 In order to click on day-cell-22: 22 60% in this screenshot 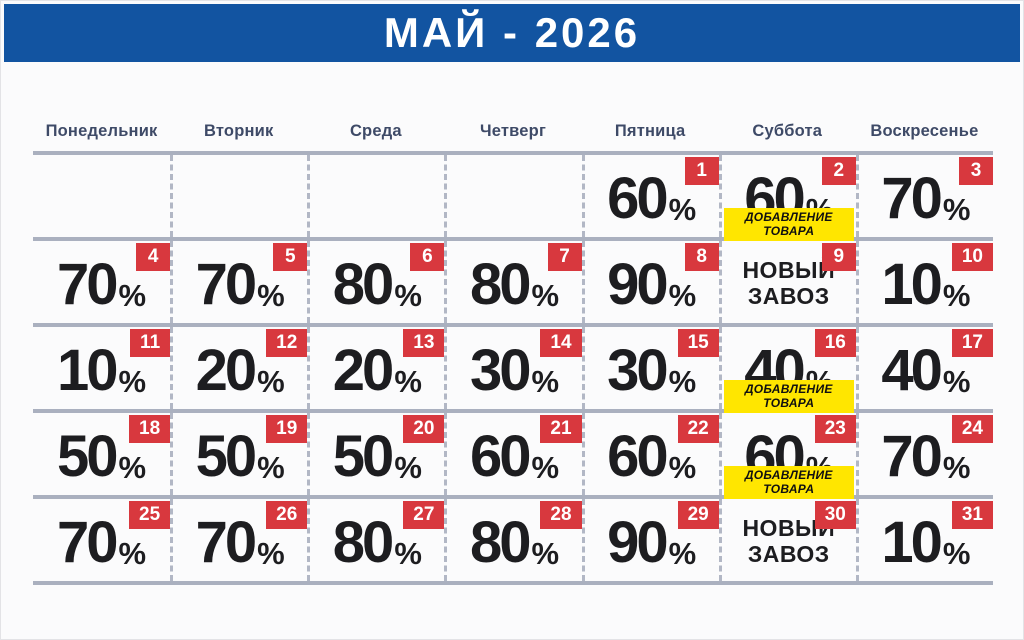, I will do `click(650, 454)`.